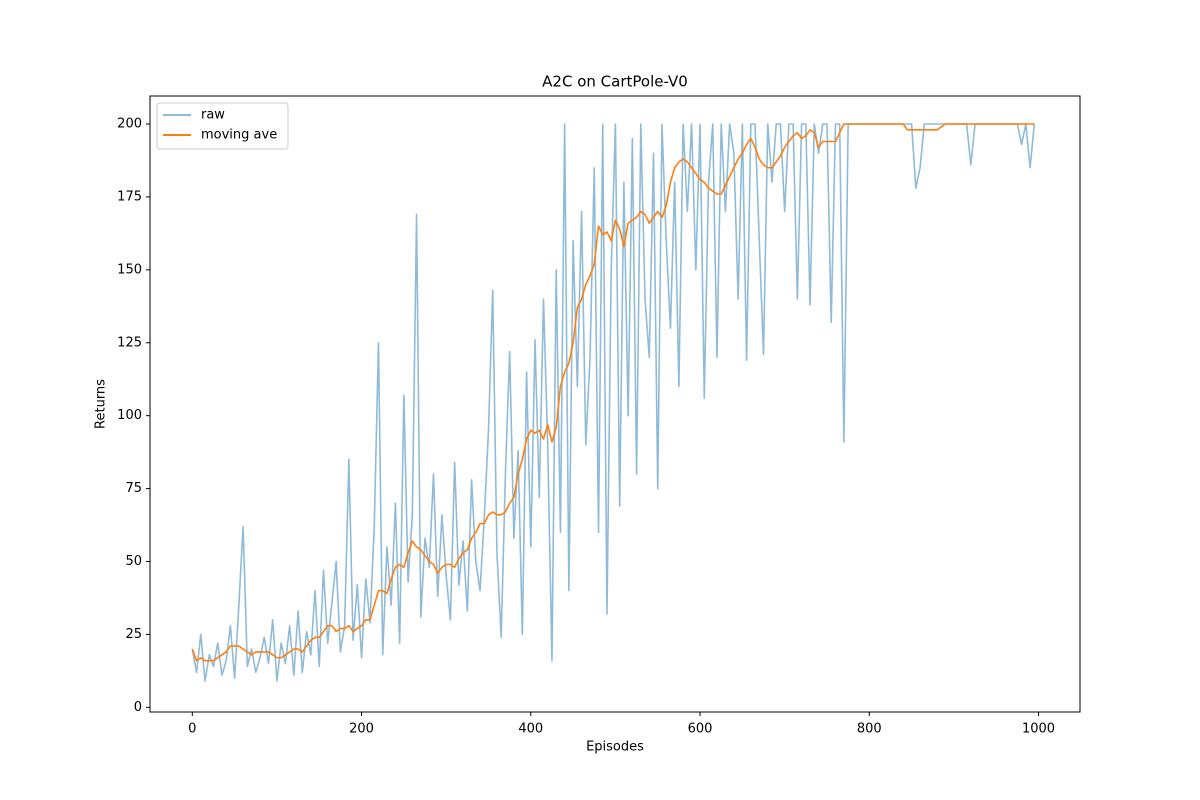  Describe the element at coordinates (869, 729) in the screenshot. I see `x-tick-label: 800` at that location.